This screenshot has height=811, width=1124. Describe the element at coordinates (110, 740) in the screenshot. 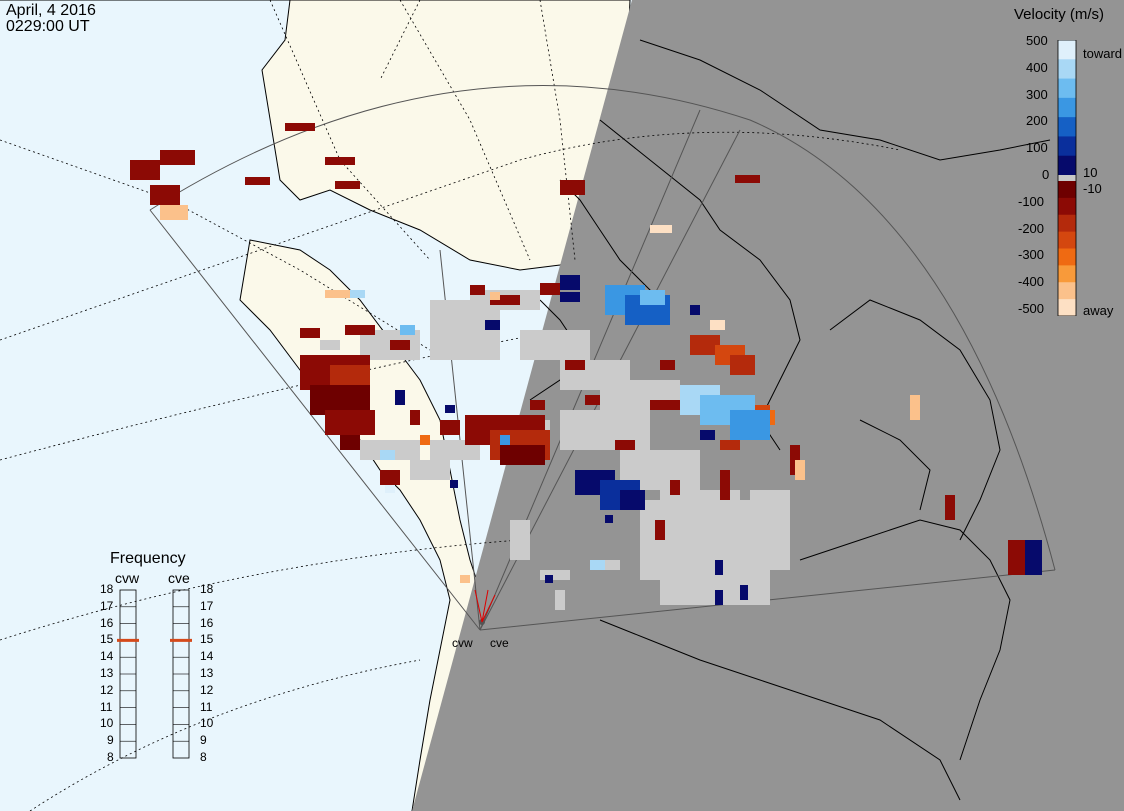

I see `frequency-tick-left: 9` at that location.